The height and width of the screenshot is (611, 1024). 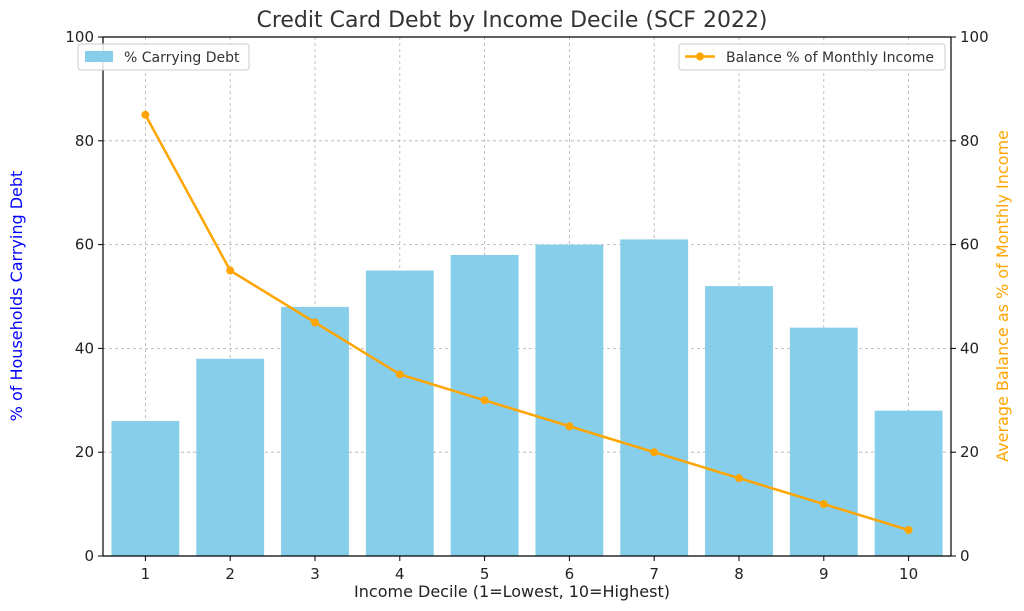 What do you see at coordinates (400, 574) in the screenshot?
I see `x-tick-label: 4` at bounding box center [400, 574].